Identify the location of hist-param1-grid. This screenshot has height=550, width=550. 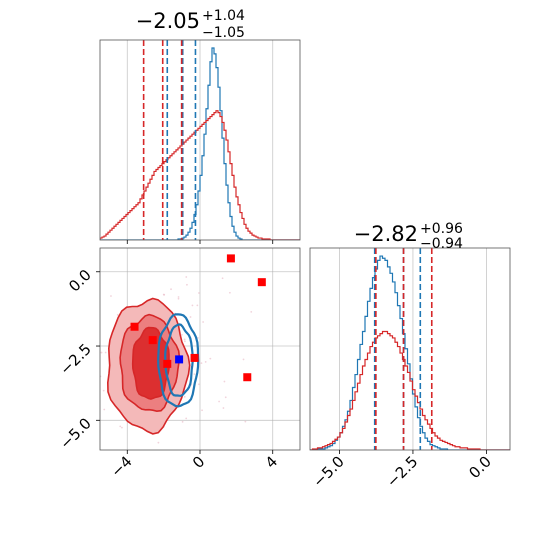
(200, 140).